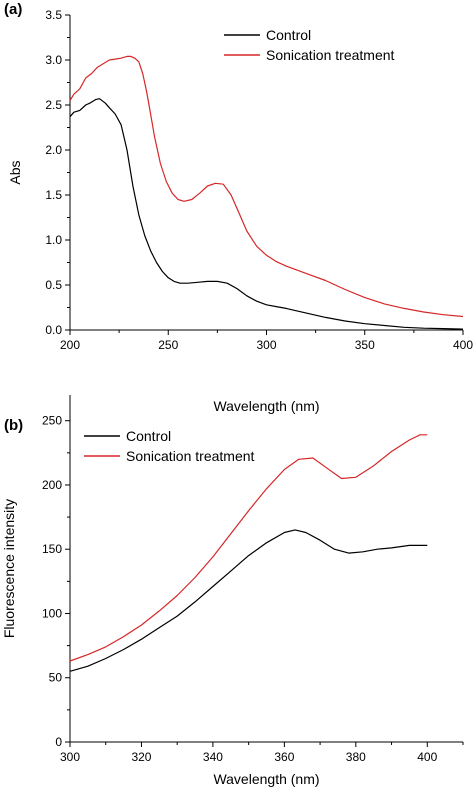 This screenshot has height=800, width=474. I want to click on y-tick-label: 1.0, so click(53, 240).